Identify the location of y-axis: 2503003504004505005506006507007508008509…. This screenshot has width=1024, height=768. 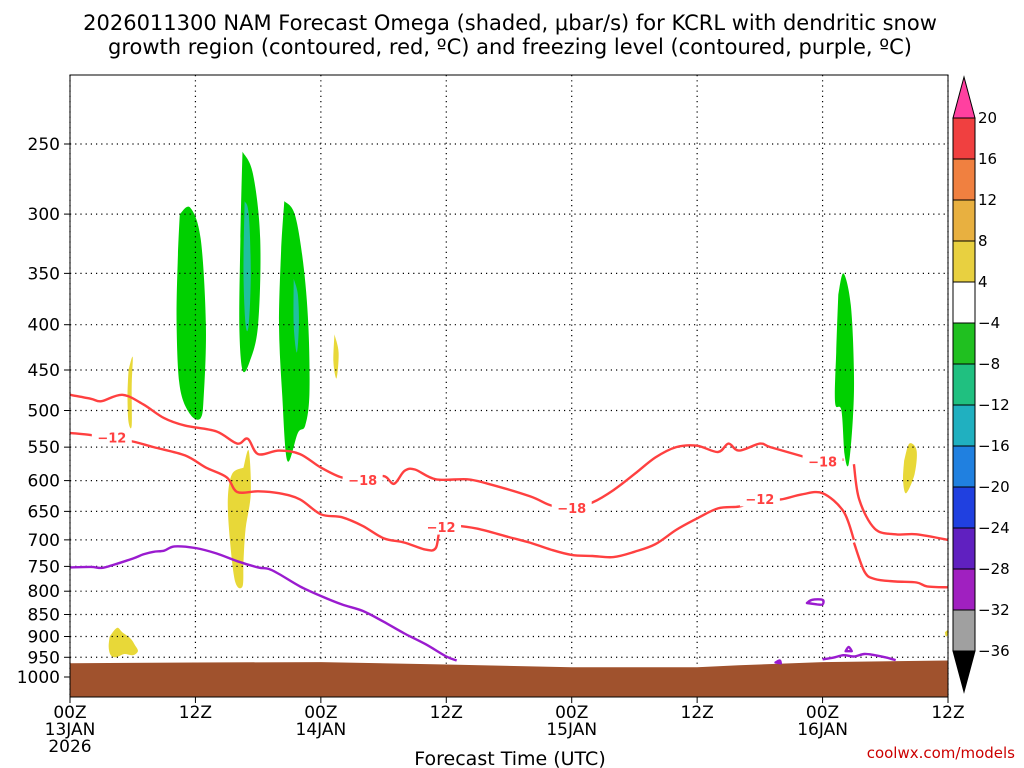
(43, 411).